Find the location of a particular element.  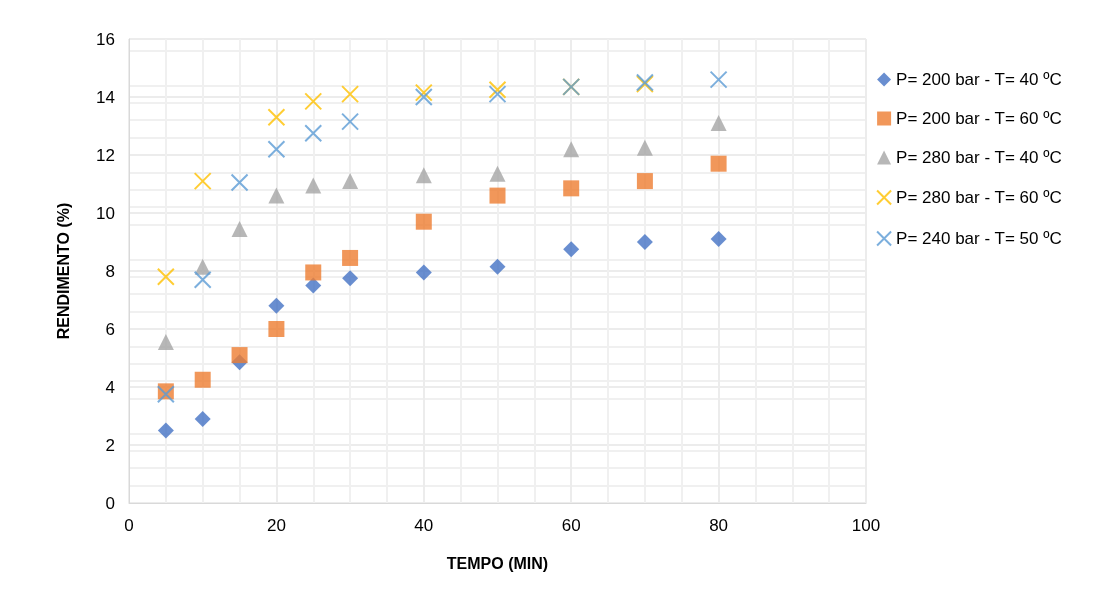

legend-label: P= 200 bar - T= 60 ºC is located at coordinates (979, 118).